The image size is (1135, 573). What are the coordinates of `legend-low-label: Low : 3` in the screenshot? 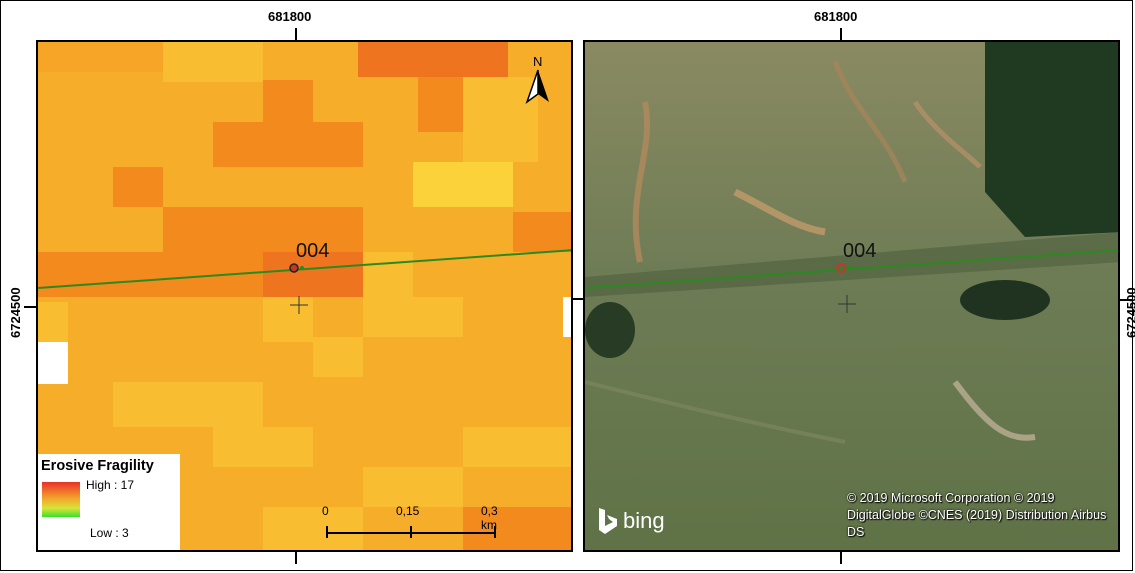 It's located at (109, 533).